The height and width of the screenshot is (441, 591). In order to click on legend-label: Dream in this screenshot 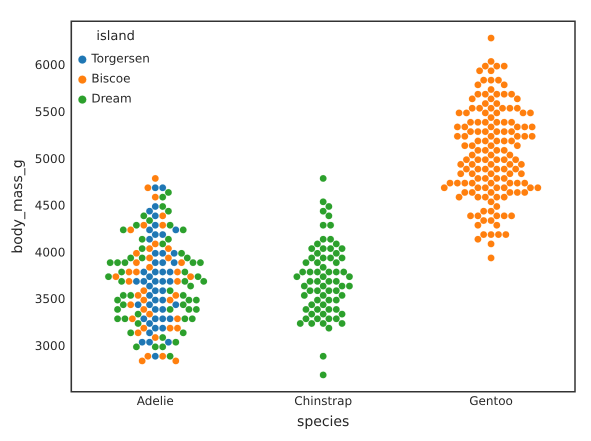, I will do `click(111, 99)`.